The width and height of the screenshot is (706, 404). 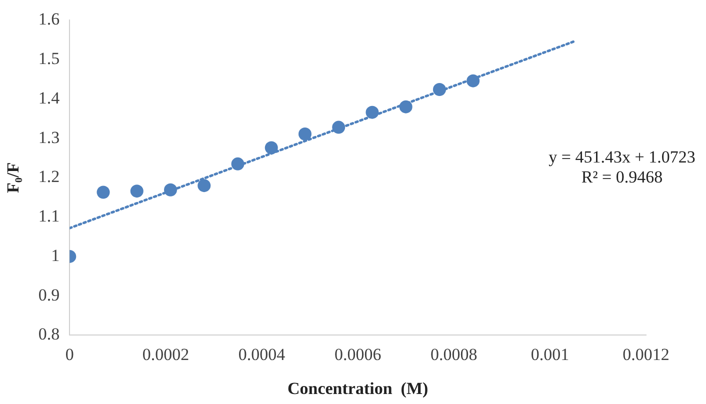 I want to click on annotation: R² = 0.9468, so click(x=622, y=176).